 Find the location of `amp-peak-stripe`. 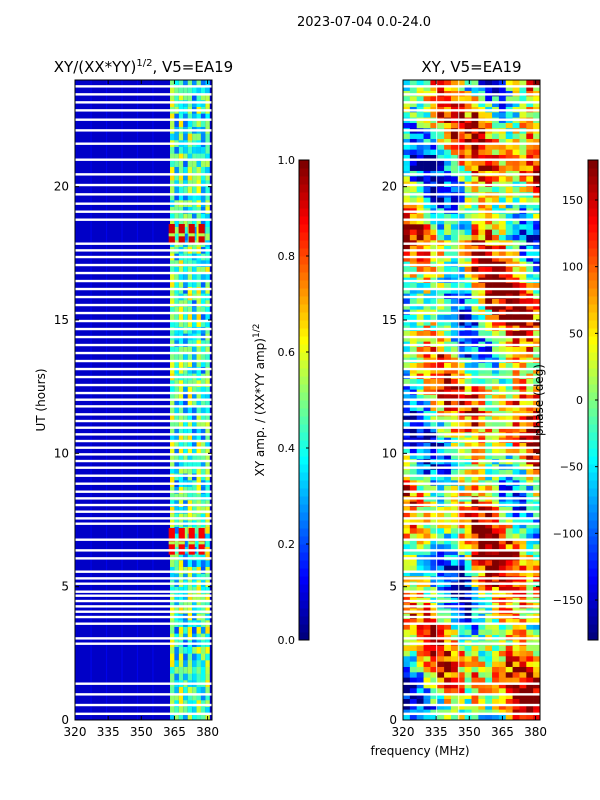

amp-peak-stripe is located at coordinates (171, 543).